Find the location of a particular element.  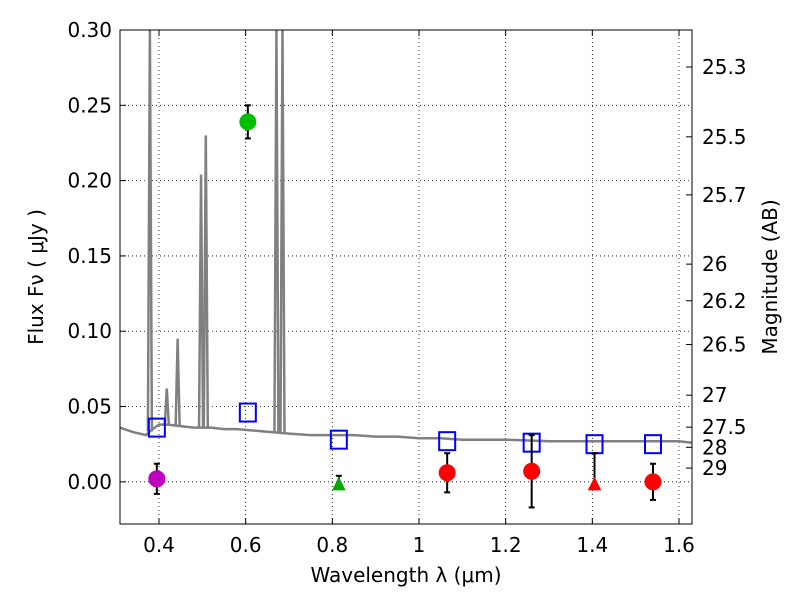

x-tick-label: 1.6 is located at coordinates (679, 545).